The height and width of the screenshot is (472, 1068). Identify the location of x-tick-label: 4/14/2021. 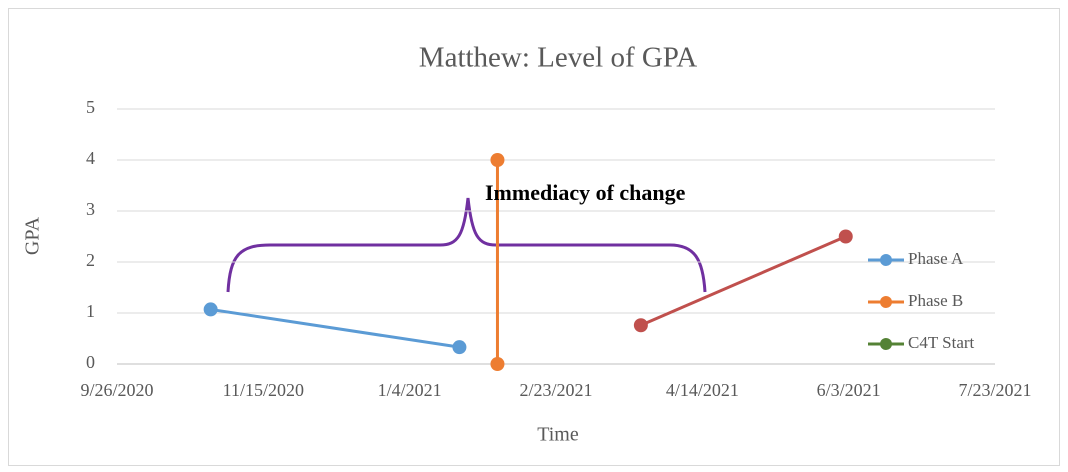
(702, 390).